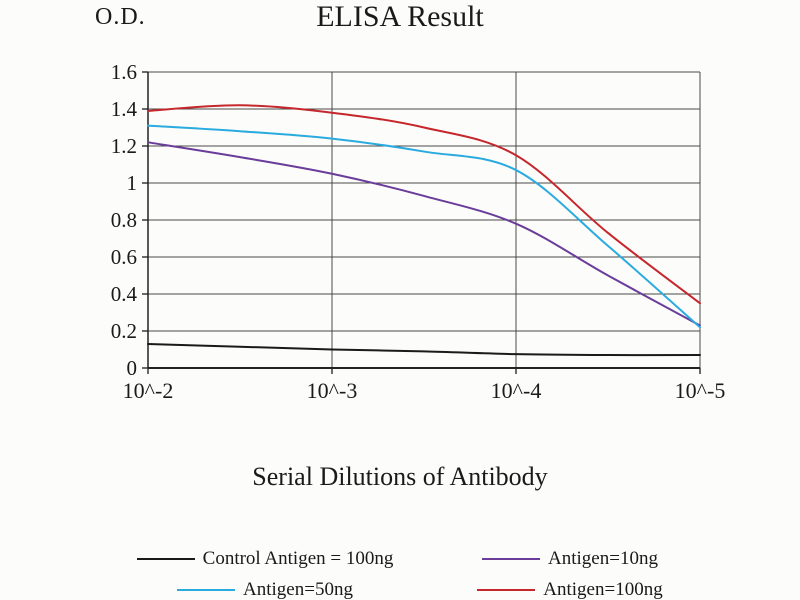 The width and height of the screenshot is (800, 600). I want to click on legend-item-antigen-50ng: Antigen=50ng, so click(265, 588).